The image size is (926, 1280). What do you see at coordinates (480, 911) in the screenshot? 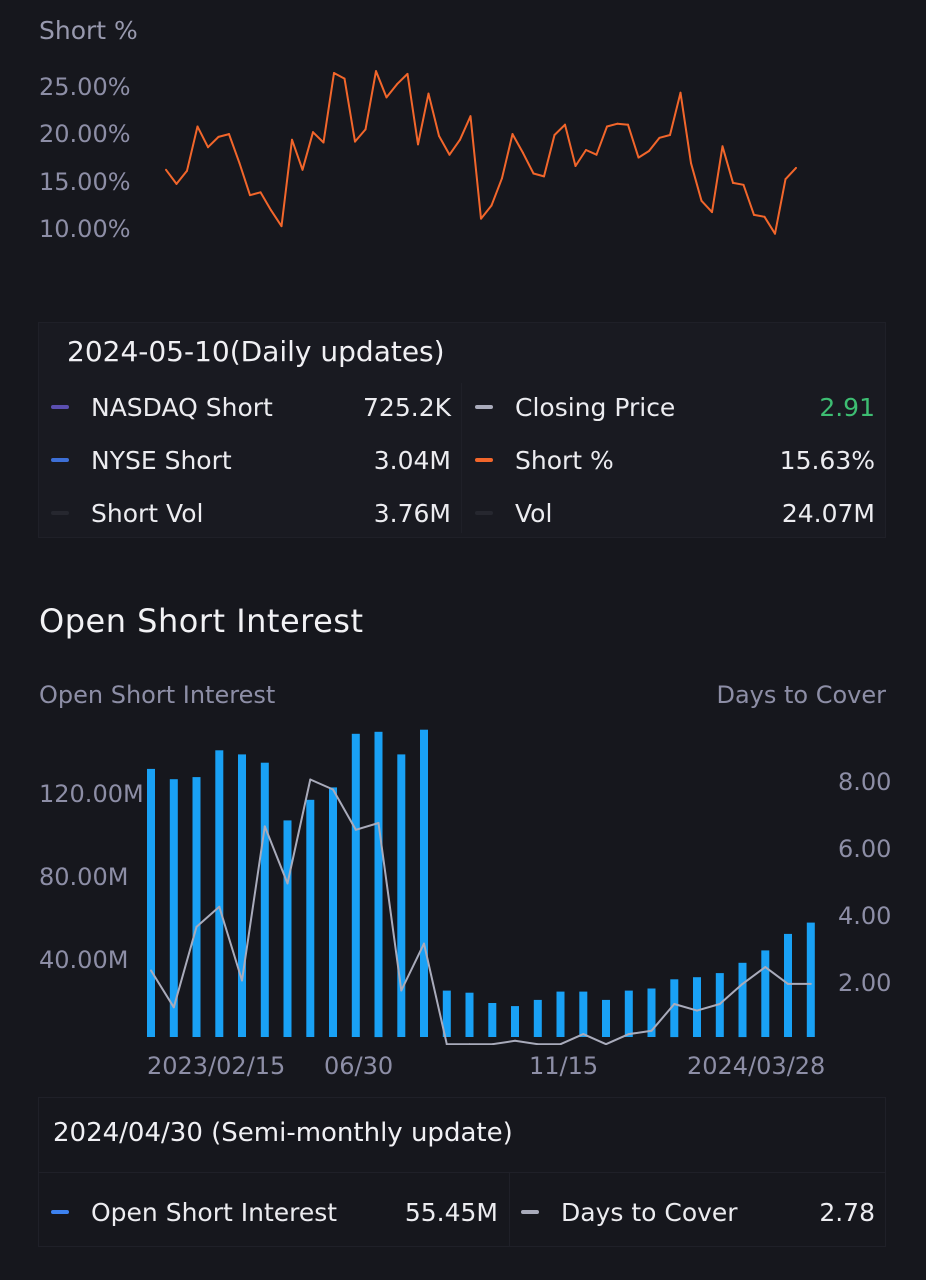
I see `days-to-cover-line` at bounding box center [480, 911].